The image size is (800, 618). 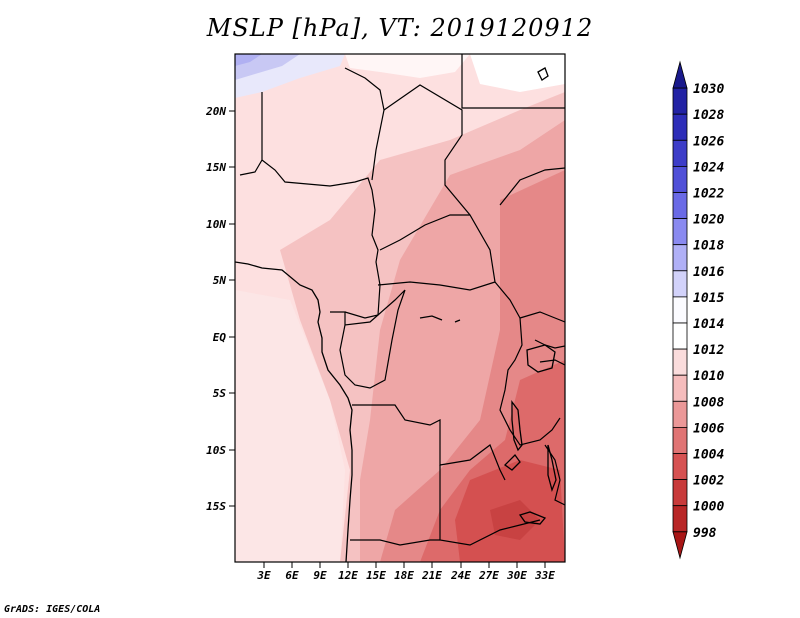 What do you see at coordinates (517, 426) in the screenshot?
I see `lake-tanganyika` at bounding box center [517, 426].